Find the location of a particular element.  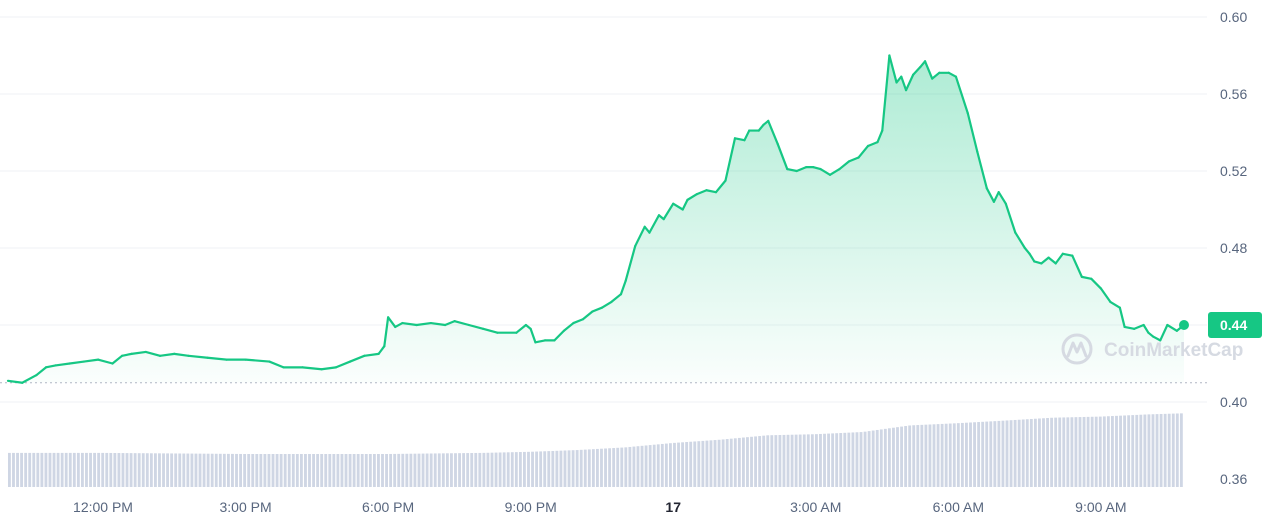

x-tick-label: 6:00 AM is located at coordinates (958, 507).